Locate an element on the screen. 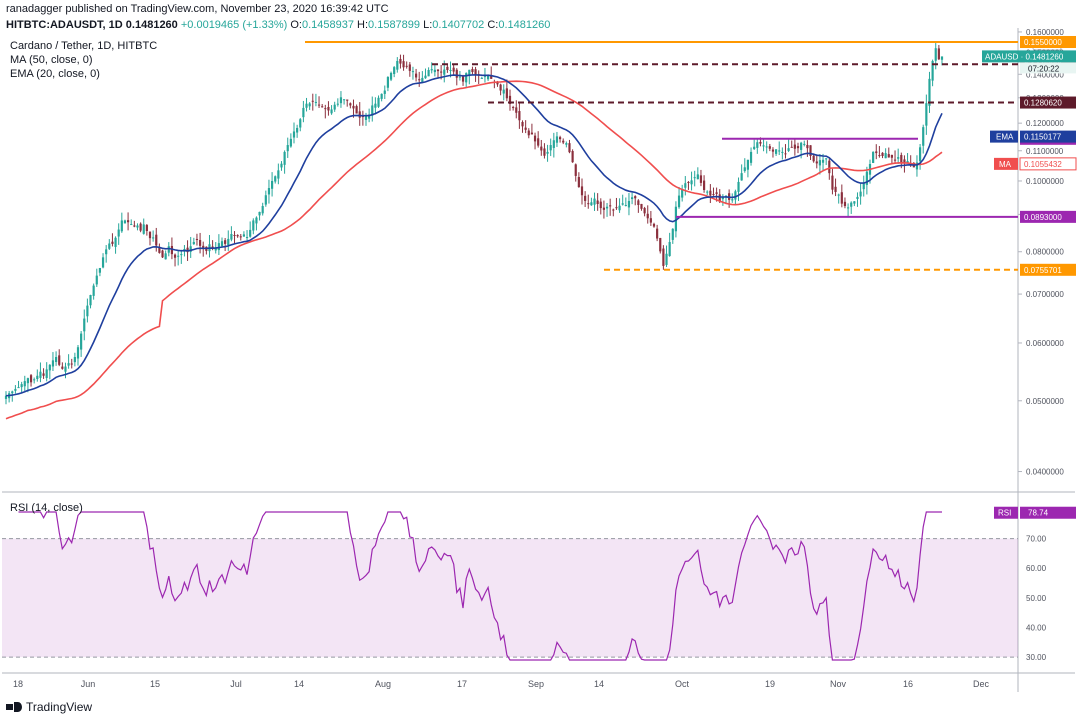  price-tick-label: 0.1200000 is located at coordinates (1045, 123).